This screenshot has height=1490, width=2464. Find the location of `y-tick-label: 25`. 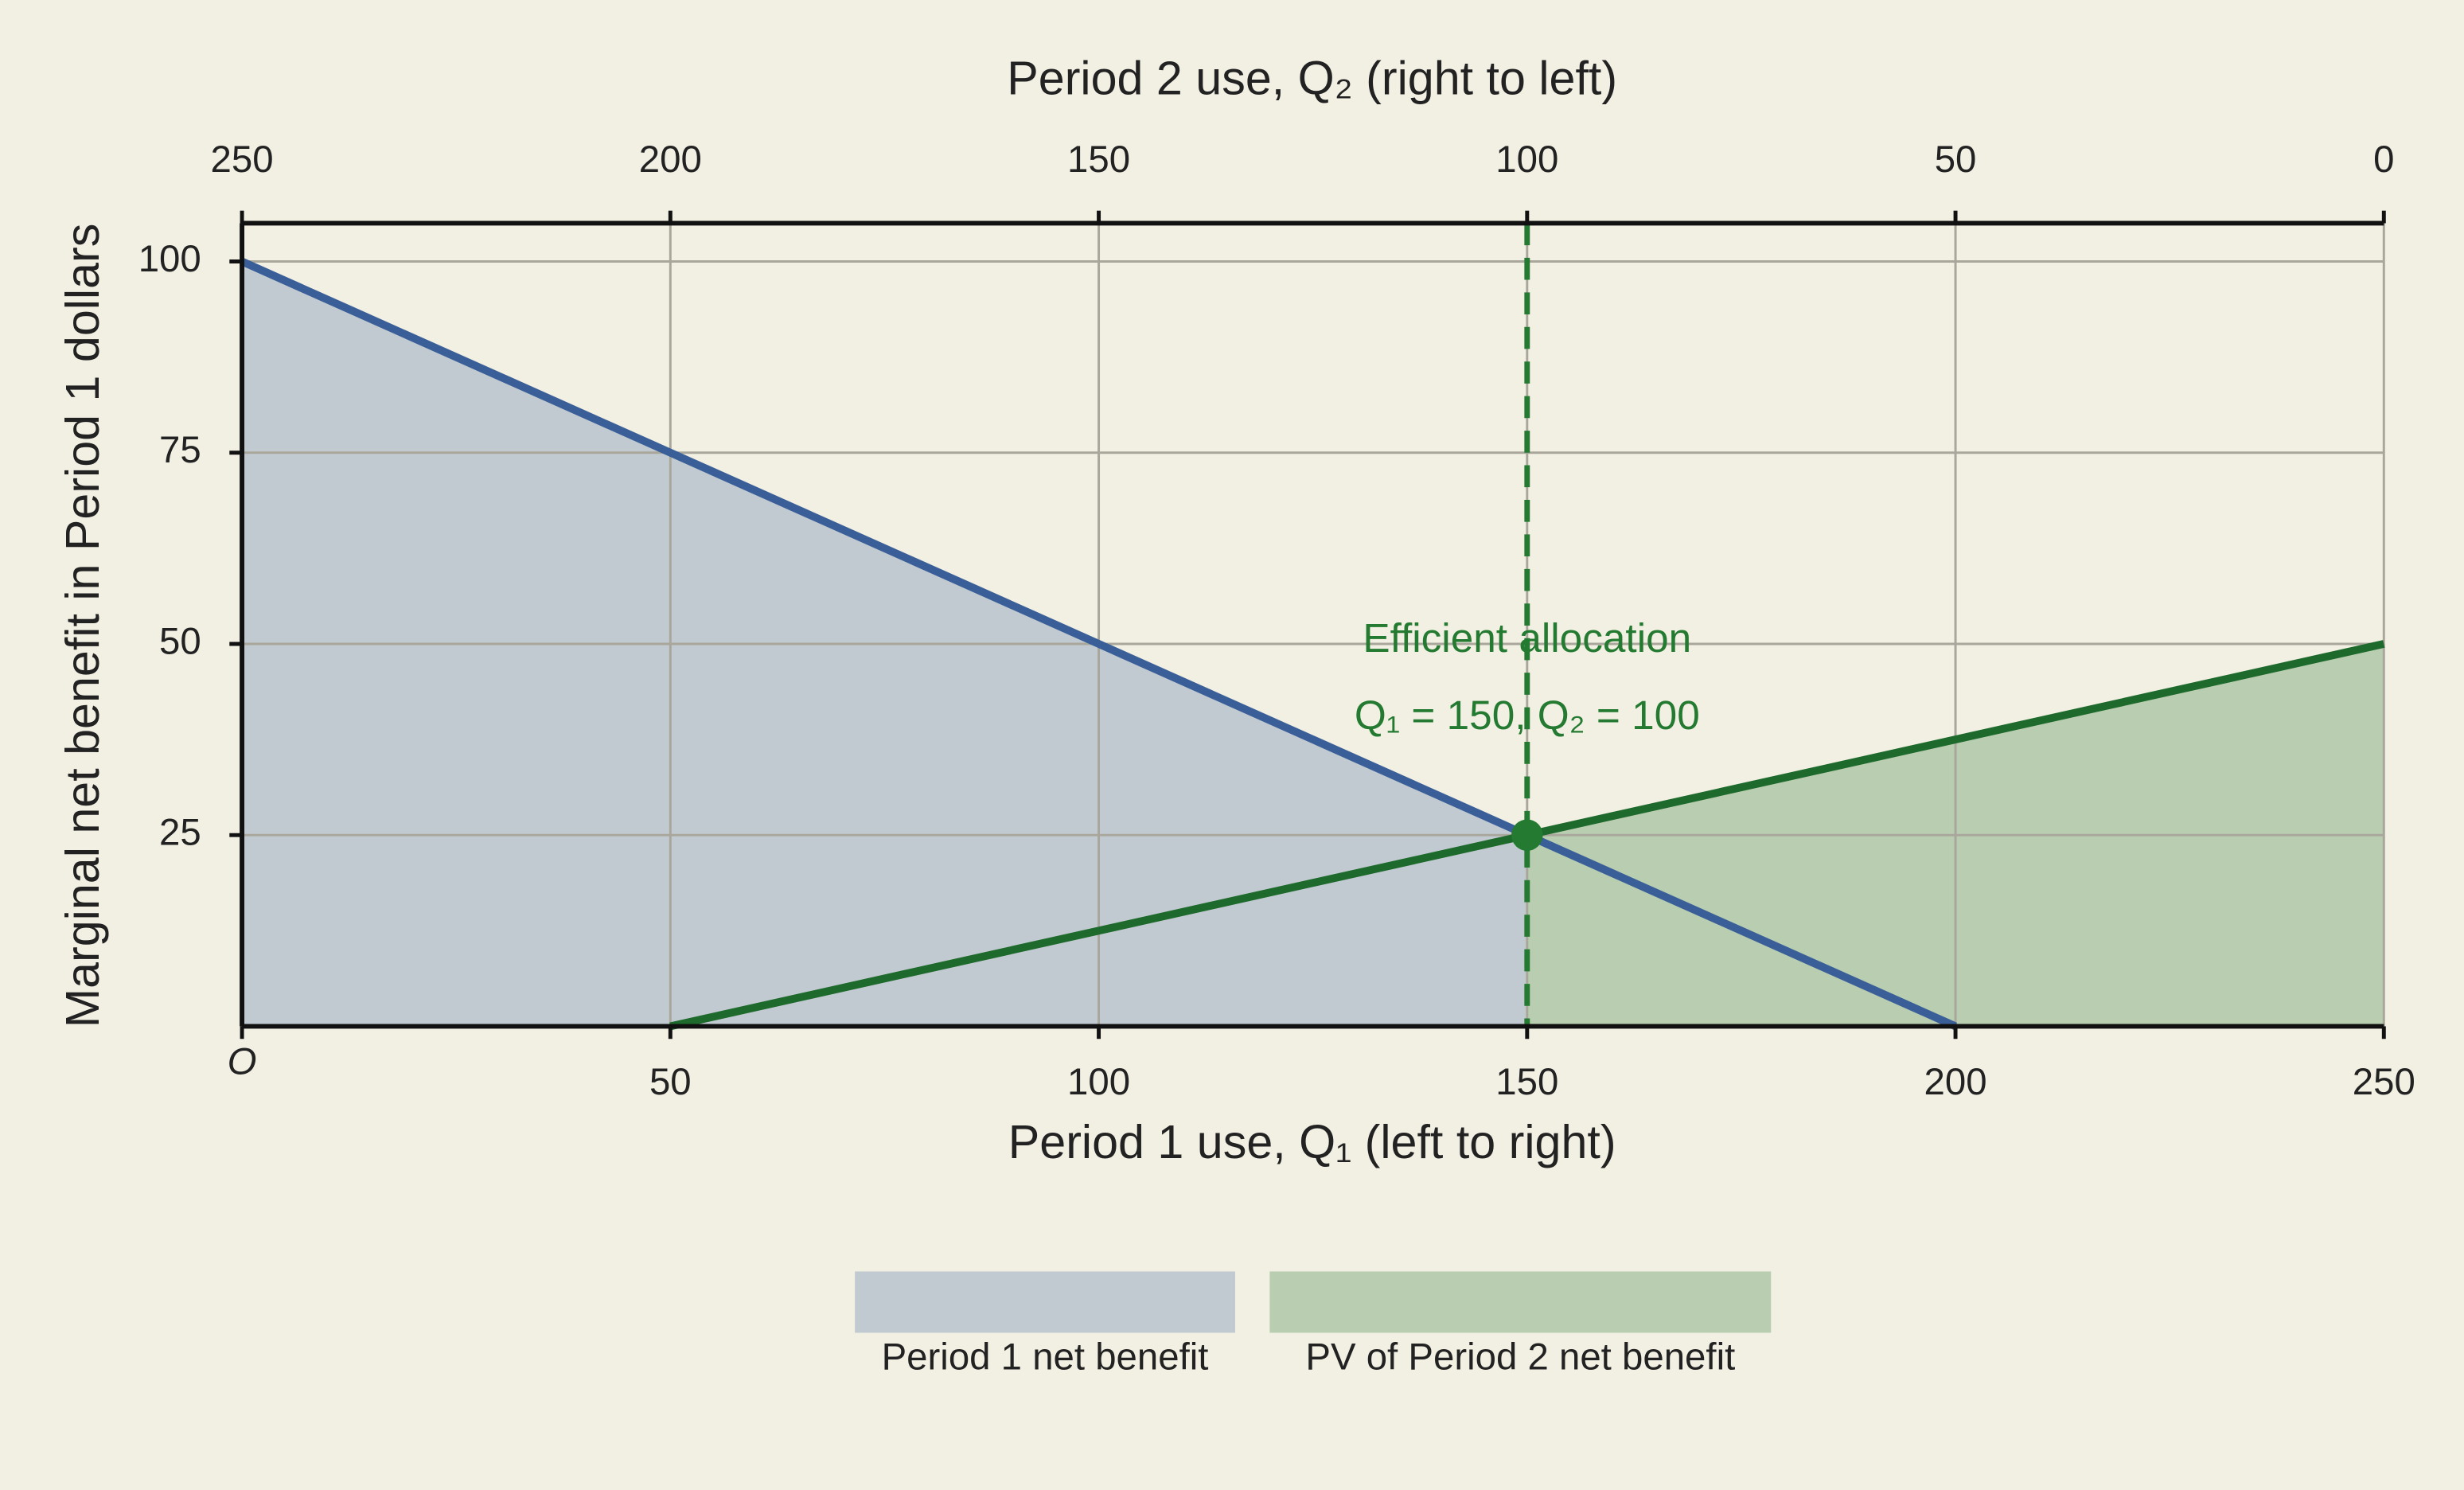

y-tick-label: 25 is located at coordinates (180, 833).